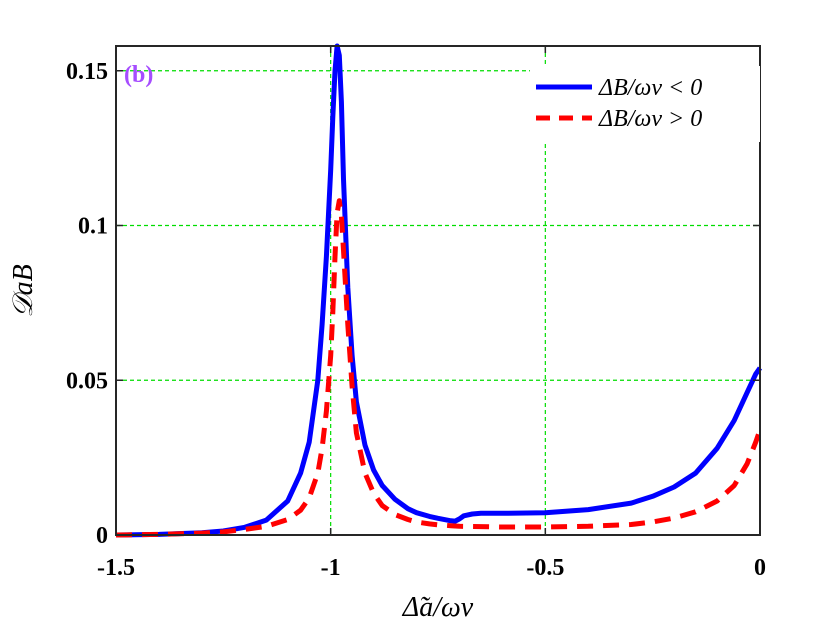 The height and width of the screenshot is (630, 840). I want to click on y-tick-label: 0.1, so click(93, 227).